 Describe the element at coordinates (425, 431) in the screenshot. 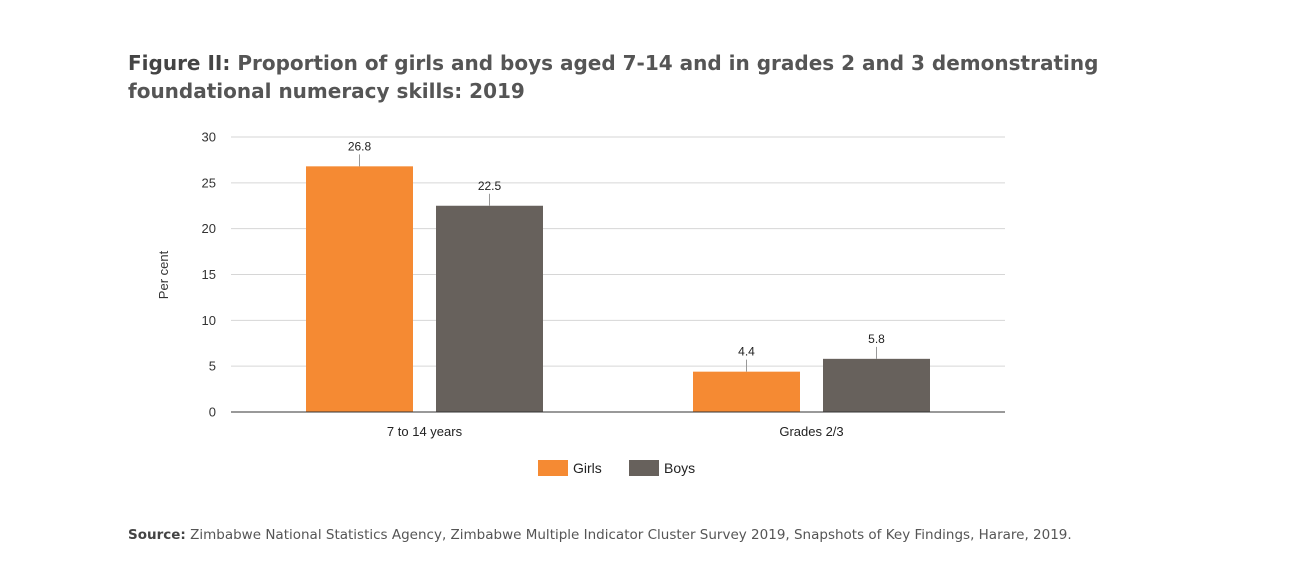

I see `x-tick-label: 7 to 14 years` at that location.